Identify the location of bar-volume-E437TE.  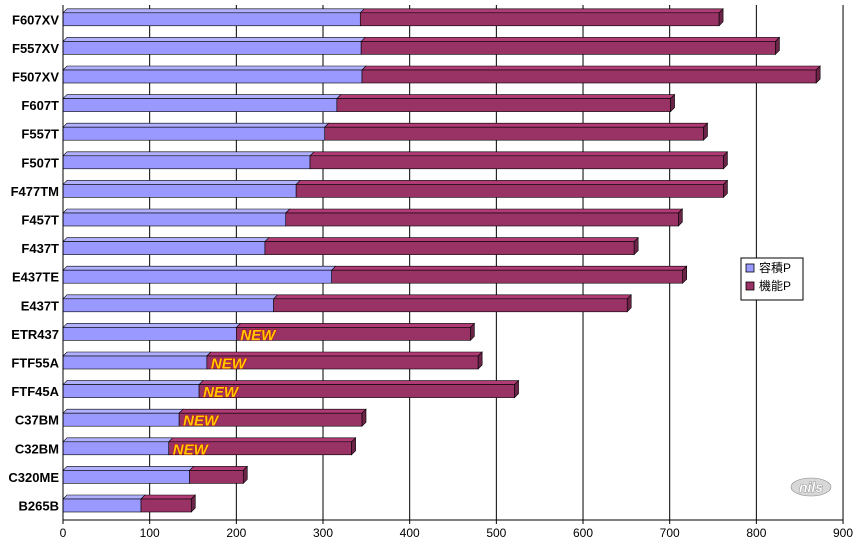
(197, 276).